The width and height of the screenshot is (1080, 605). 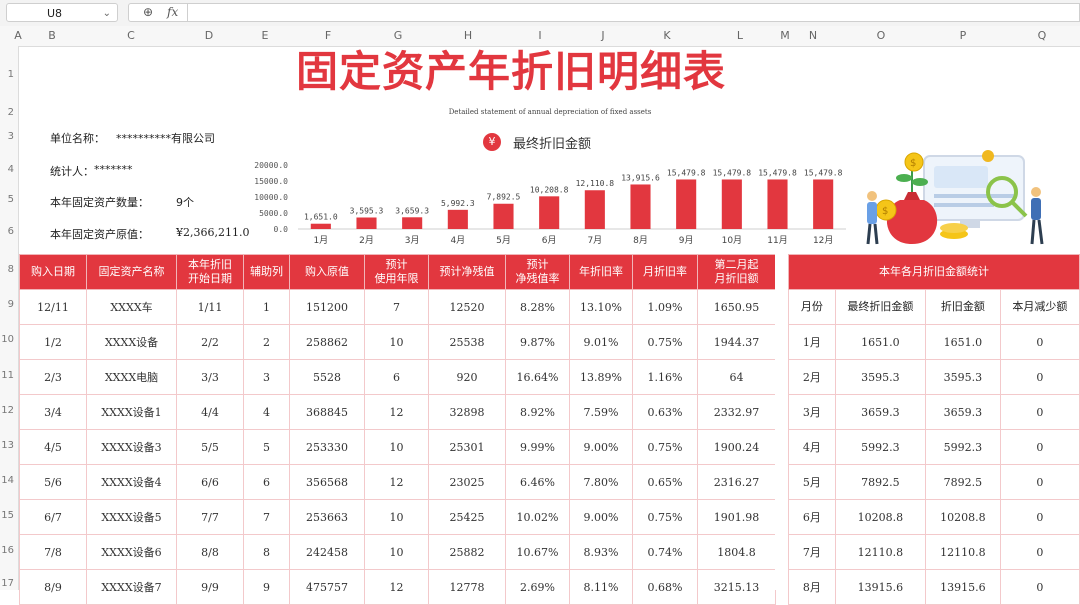 I want to click on table-cell: 7.59%, so click(x=601, y=412).